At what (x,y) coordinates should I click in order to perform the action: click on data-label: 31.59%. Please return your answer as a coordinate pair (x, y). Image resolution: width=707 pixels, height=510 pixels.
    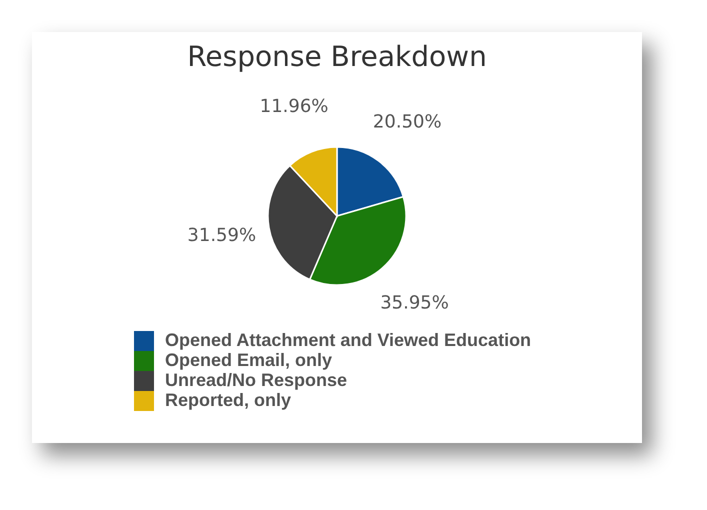
    Looking at the image, I should click on (221, 235).